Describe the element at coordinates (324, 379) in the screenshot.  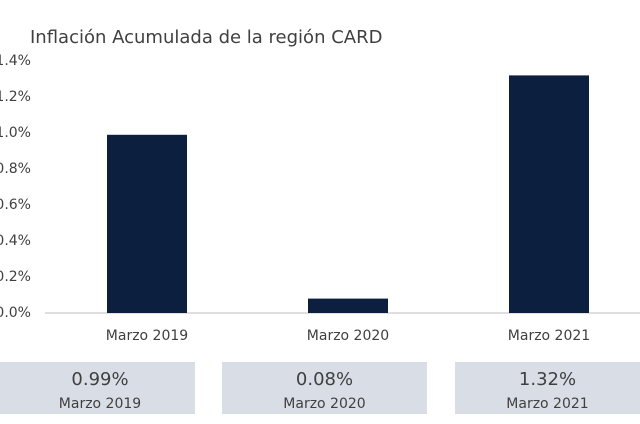
I see `summary-value: 0.08%` at that location.